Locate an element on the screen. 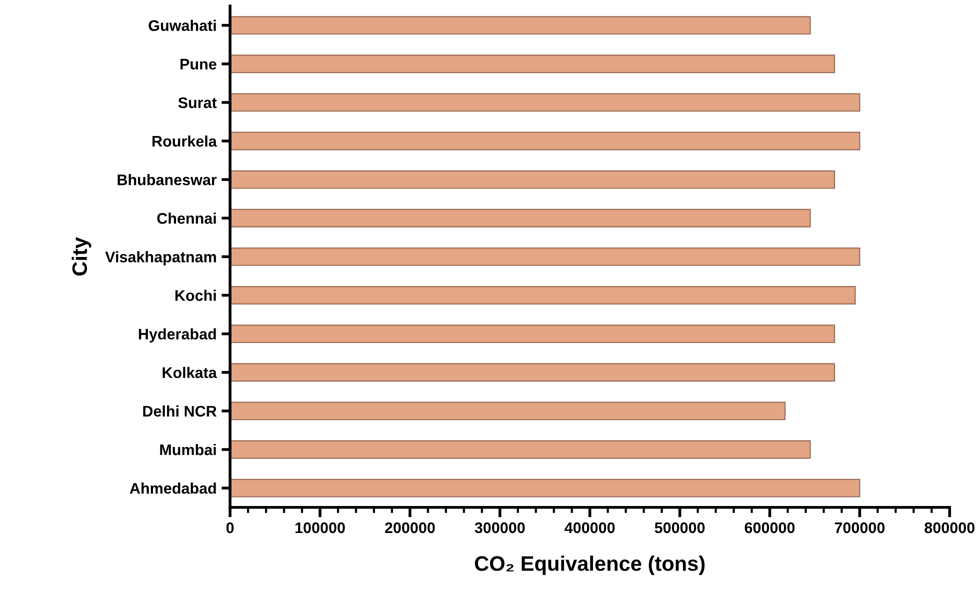 This screenshot has height=604, width=979. y-tick-label: Surat is located at coordinates (197, 102).